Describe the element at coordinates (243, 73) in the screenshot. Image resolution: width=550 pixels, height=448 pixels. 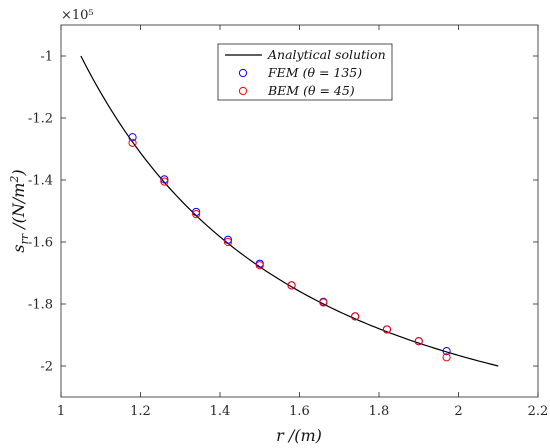
I see `legend-marker-fem` at that location.